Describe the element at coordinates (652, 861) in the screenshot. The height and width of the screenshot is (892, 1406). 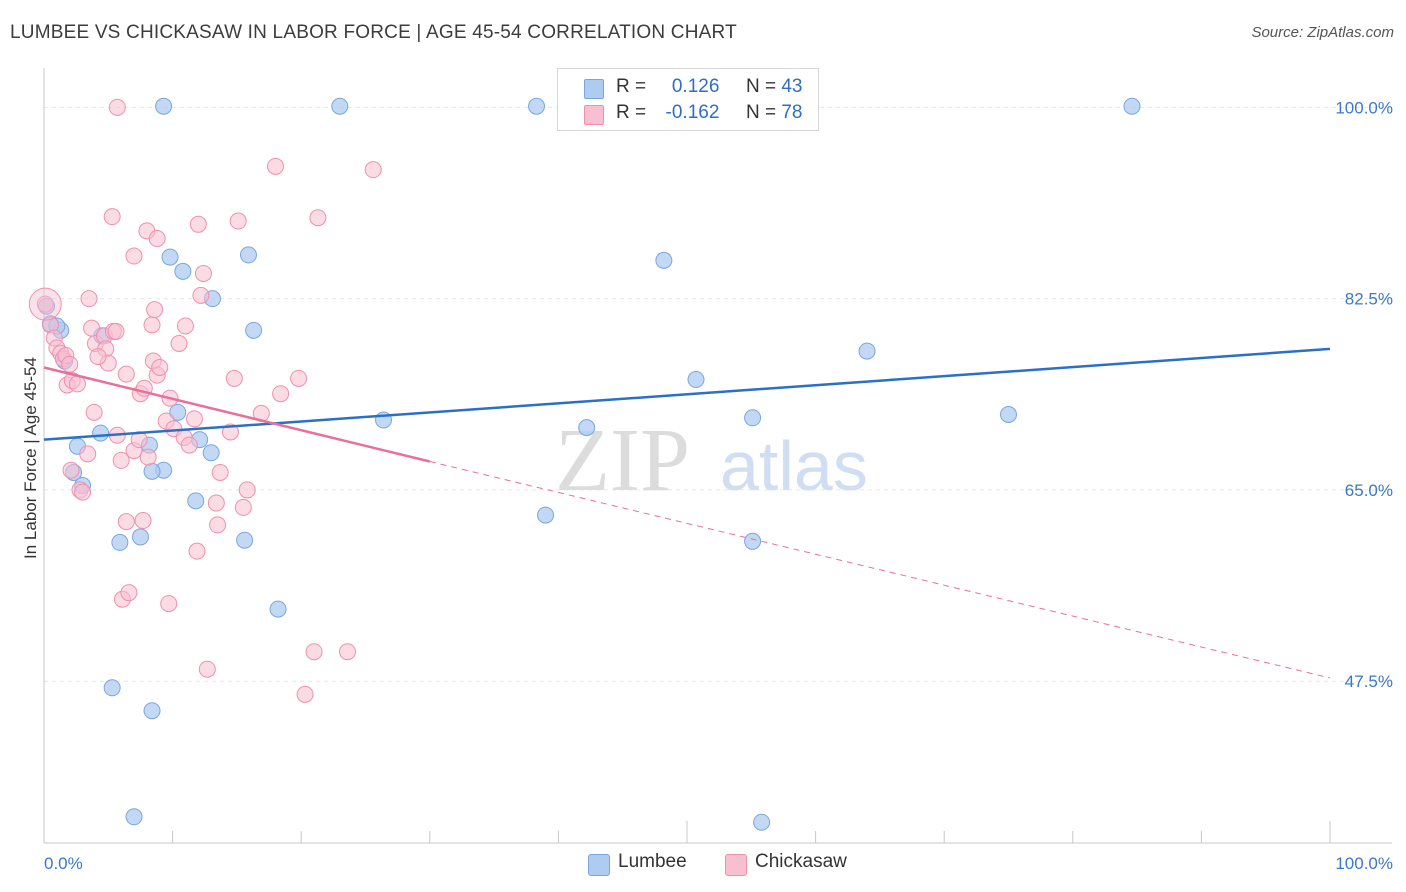
I see `lumbee-legend-label: Lumbee` at that location.